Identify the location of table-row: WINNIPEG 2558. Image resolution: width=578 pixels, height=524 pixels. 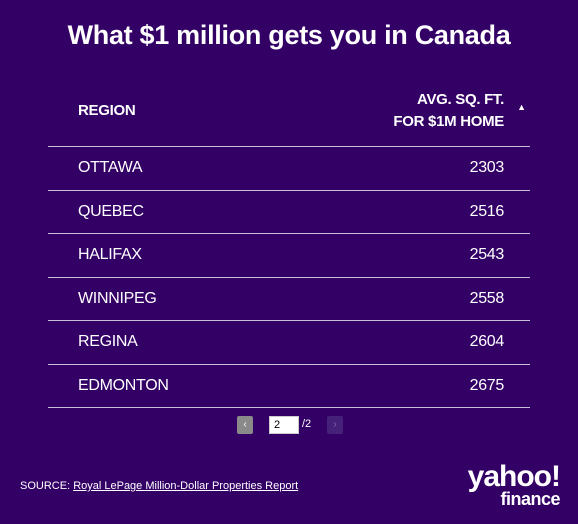
(289, 299).